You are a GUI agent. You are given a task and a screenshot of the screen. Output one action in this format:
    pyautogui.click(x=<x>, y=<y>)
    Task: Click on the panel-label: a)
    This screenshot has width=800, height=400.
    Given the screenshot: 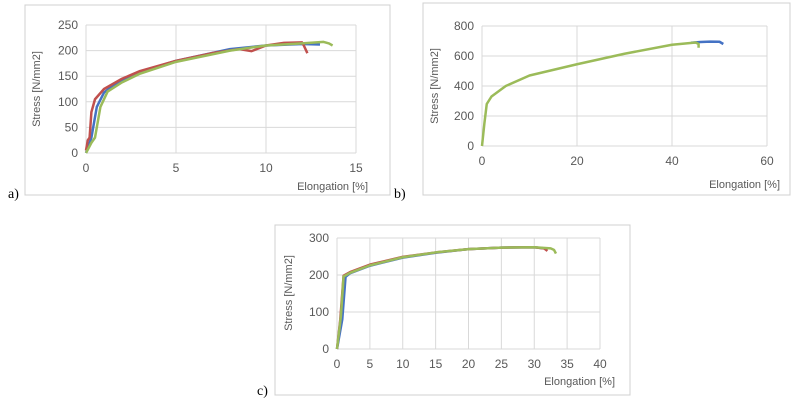 What is the action you would take?
    pyautogui.click(x=13, y=194)
    